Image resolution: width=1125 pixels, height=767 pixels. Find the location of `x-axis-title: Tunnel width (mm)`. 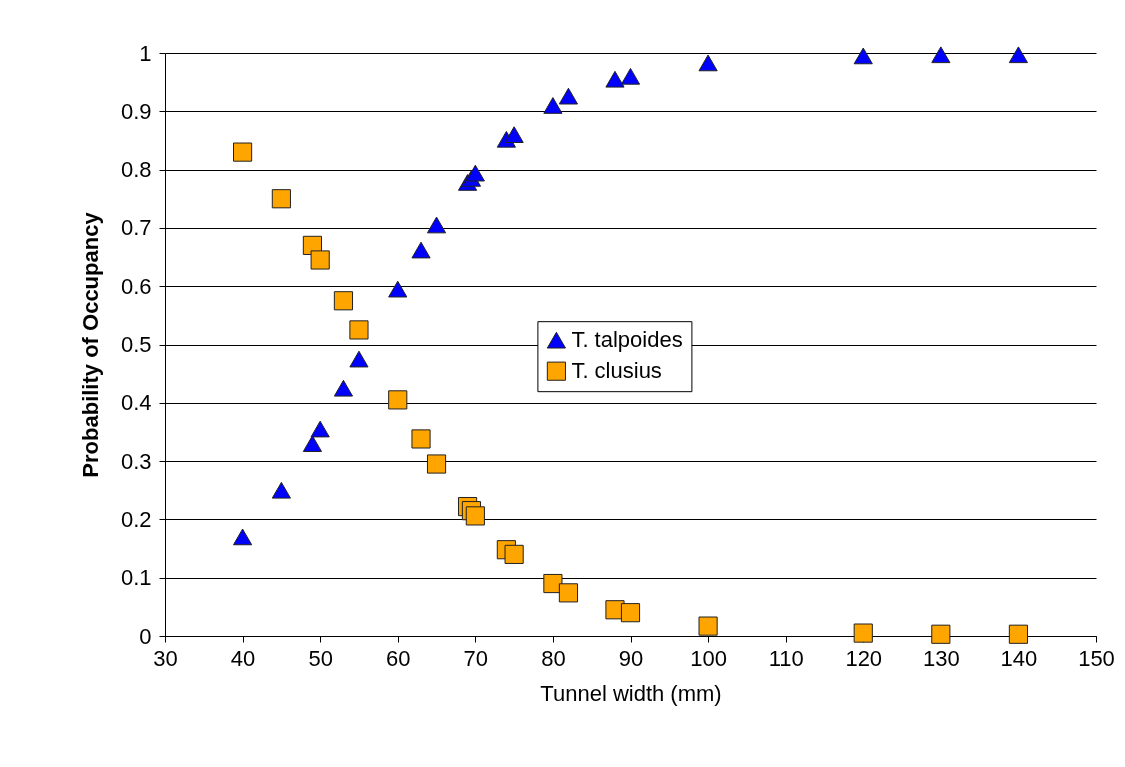

x-axis-title: Tunnel width (mm) is located at coordinates (631, 693).